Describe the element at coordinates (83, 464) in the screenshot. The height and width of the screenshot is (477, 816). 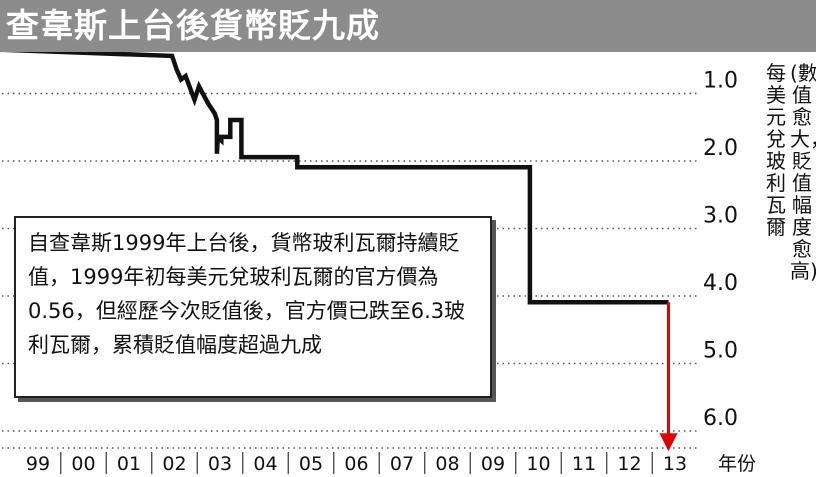
I see `x-tick-label: 00` at that location.